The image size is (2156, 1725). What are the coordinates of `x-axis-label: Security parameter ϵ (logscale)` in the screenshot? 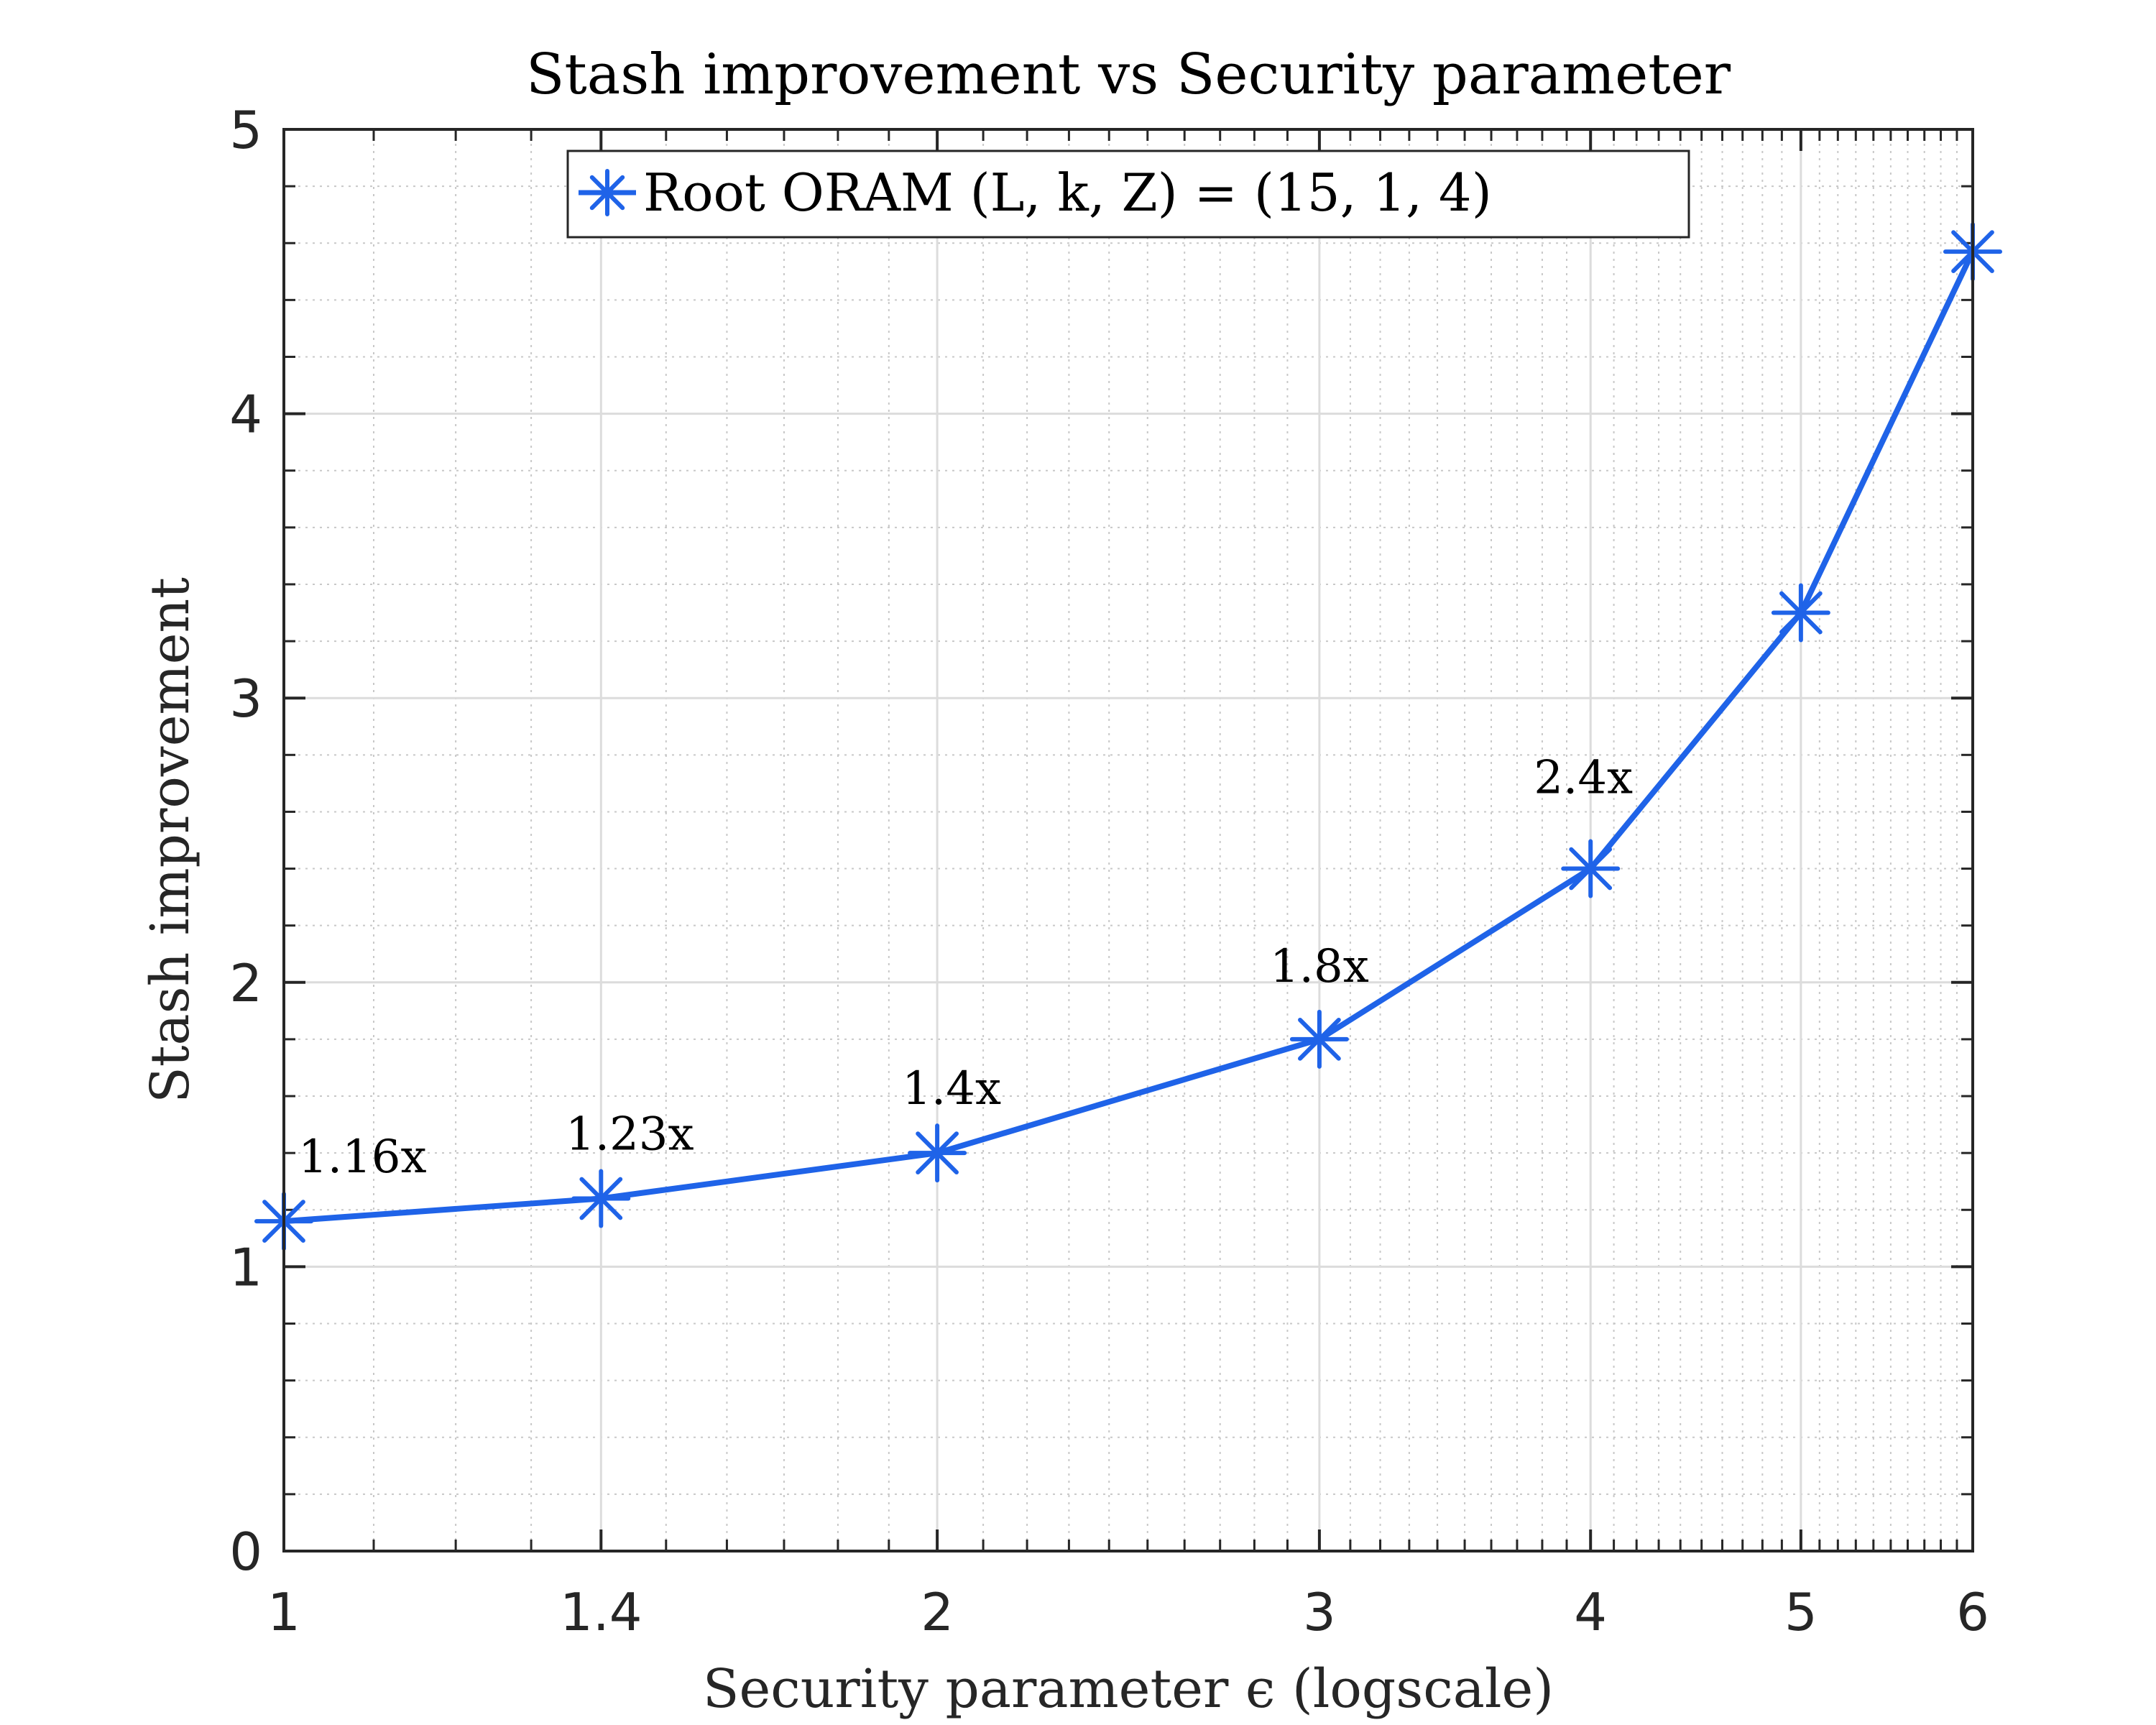 It's located at (1128, 1689).